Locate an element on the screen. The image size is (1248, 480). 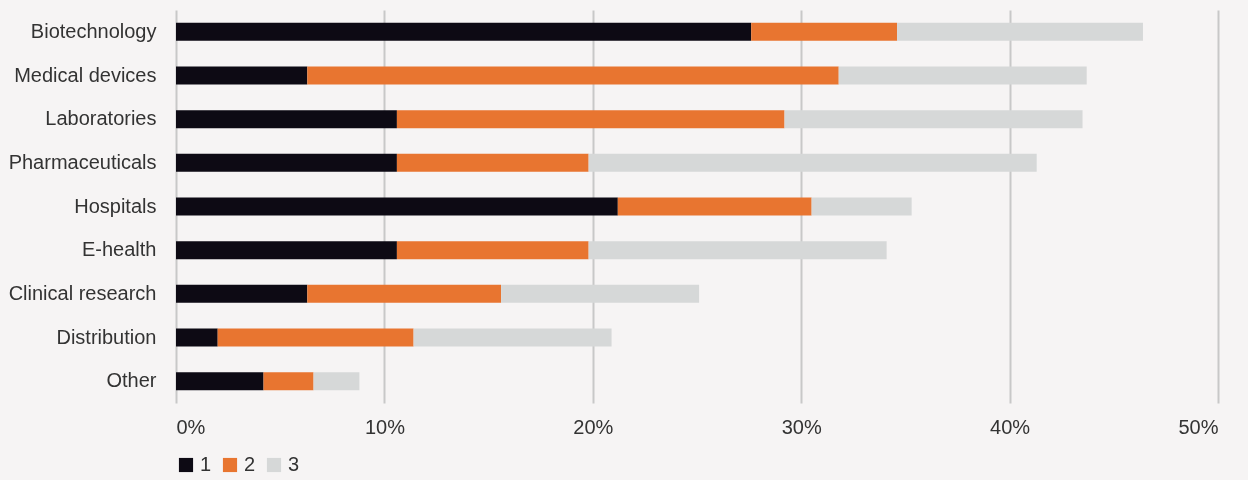
y-tick-label: Distribution is located at coordinates (106, 336).